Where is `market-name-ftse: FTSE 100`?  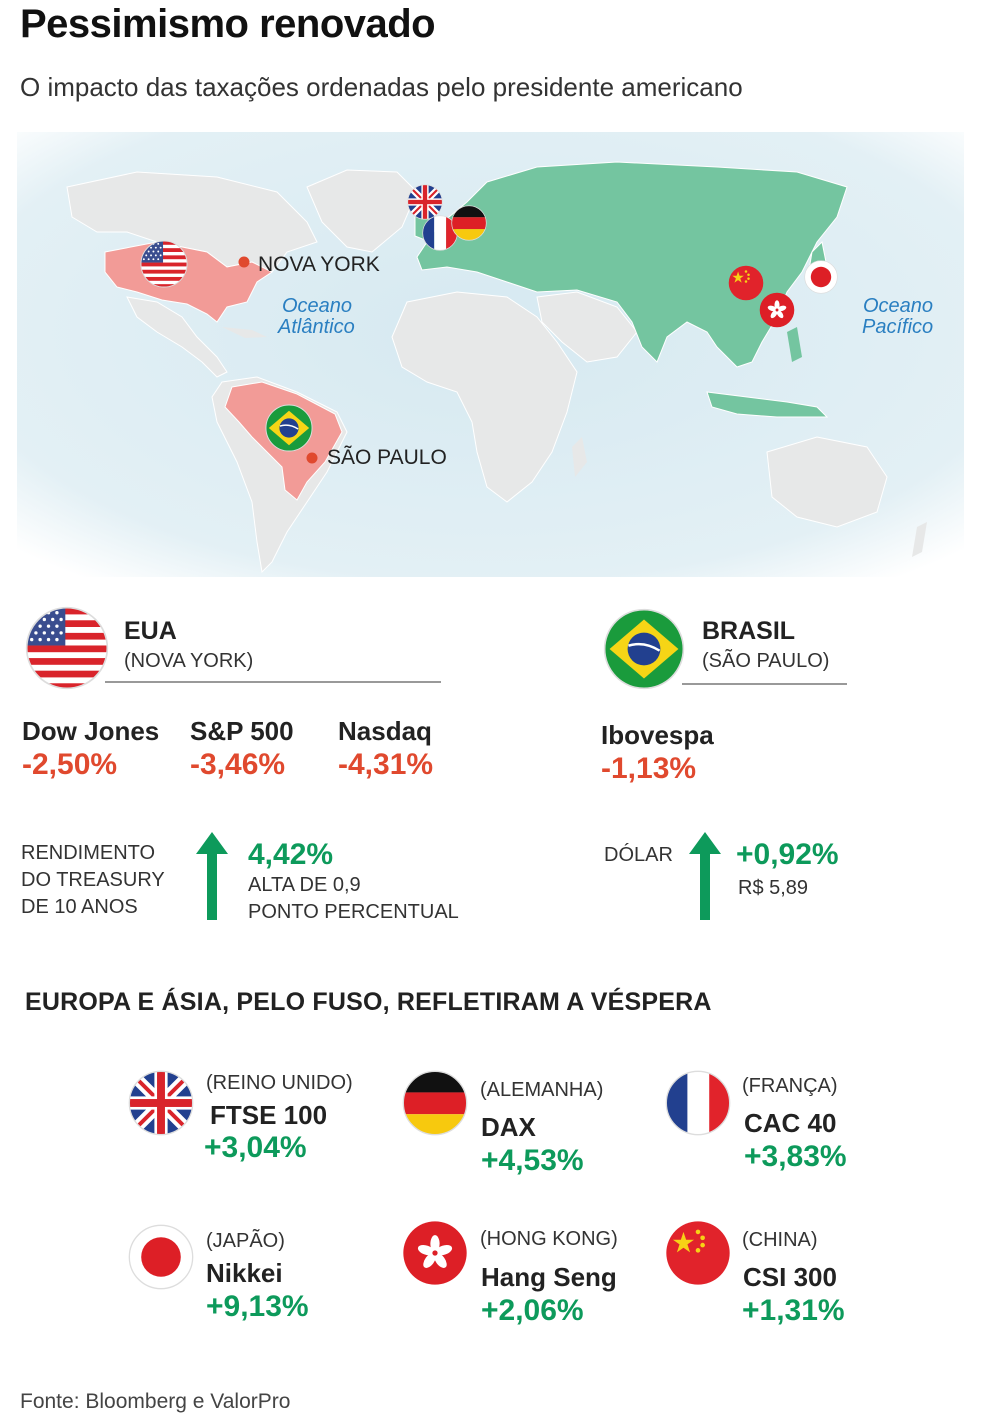
market-name-ftse: FTSE 100 is located at coordinates (269, 1115).